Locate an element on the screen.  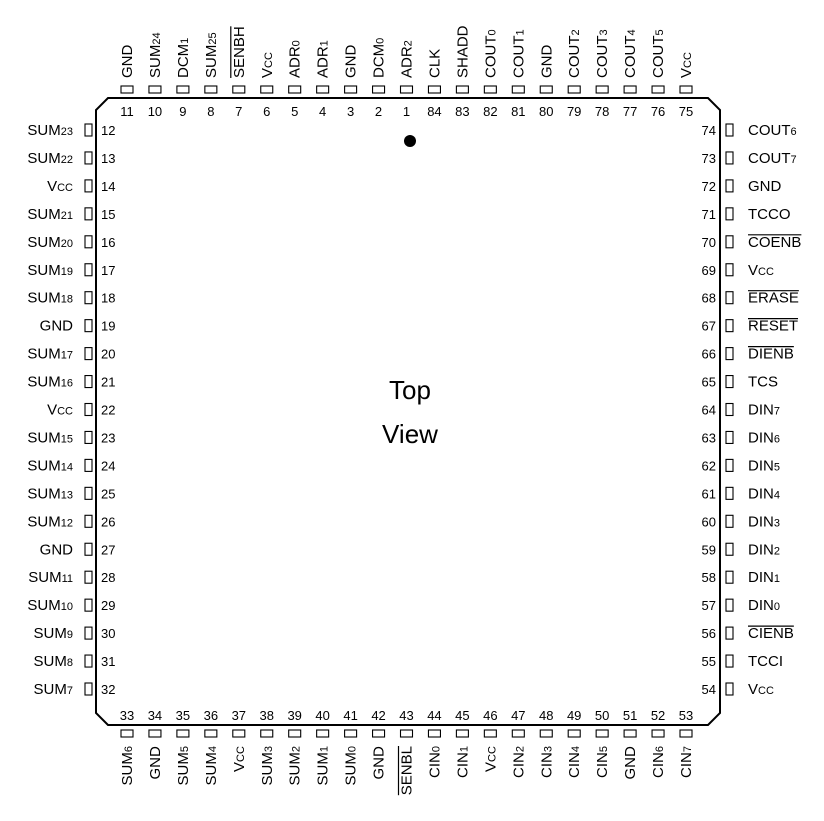
pin-60-lead is located at coordinates (729, 521).